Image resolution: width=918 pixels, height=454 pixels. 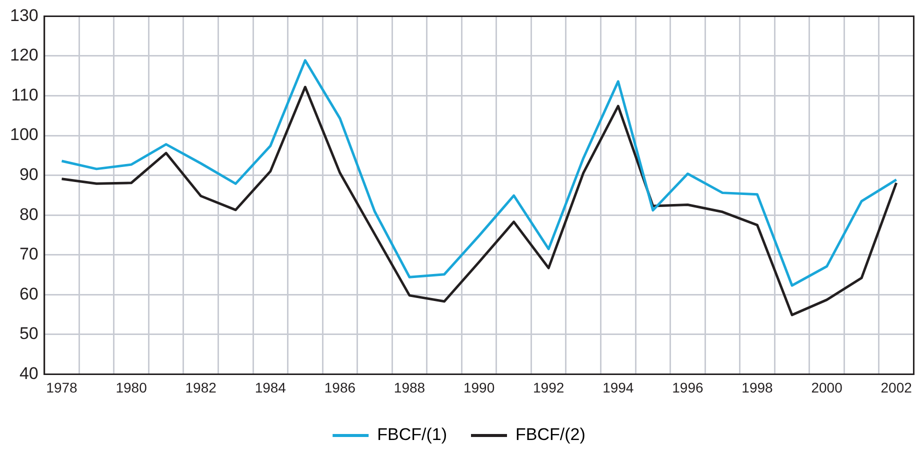 What do you see at coordinates (270, 387) in the screenshot?
I see `x-tick-label: 1984` at bounding box center [270, 387].